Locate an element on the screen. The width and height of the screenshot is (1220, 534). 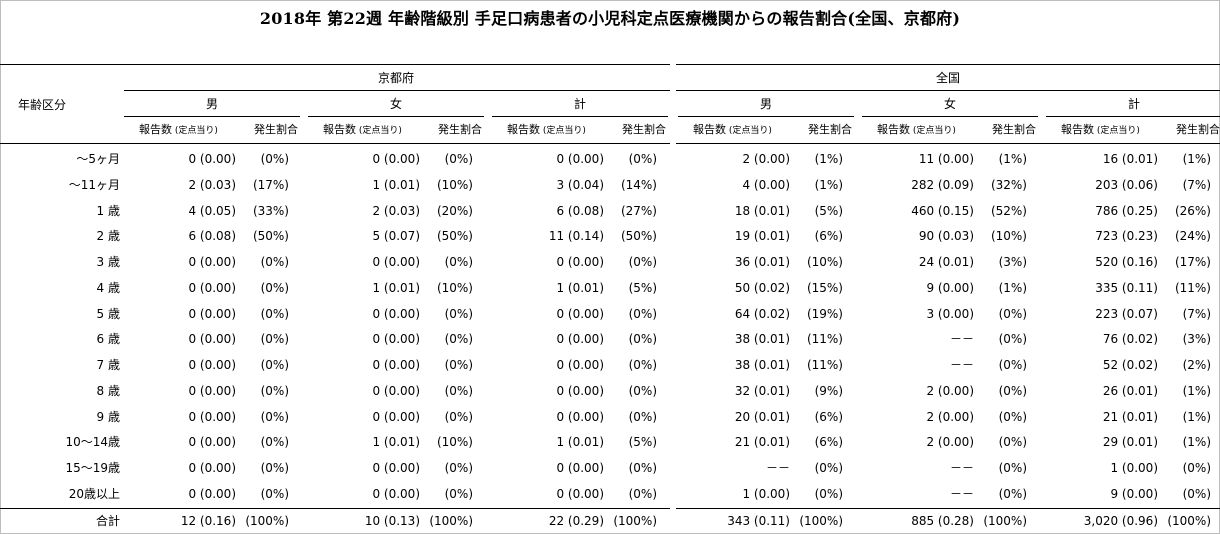
sub-header-per-point: (定点当り) is located at coordinates (379, 131).